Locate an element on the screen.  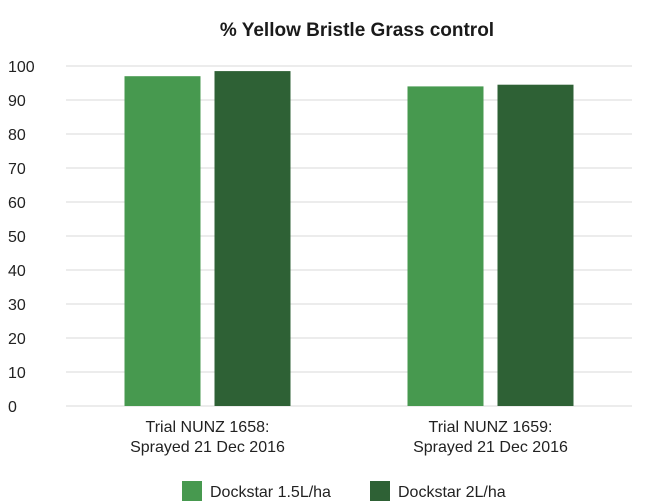
y-tick-label: 10 is located at coordinates (17, 373).